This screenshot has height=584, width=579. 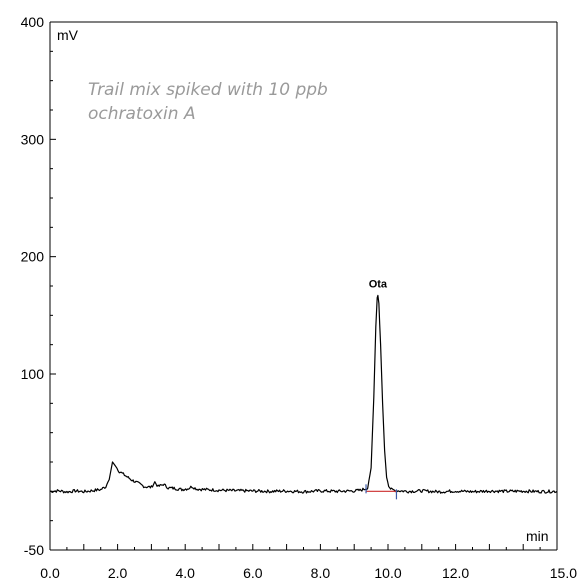 I want to click on x-tick-label: 12.0, so click(x=455, y=573).